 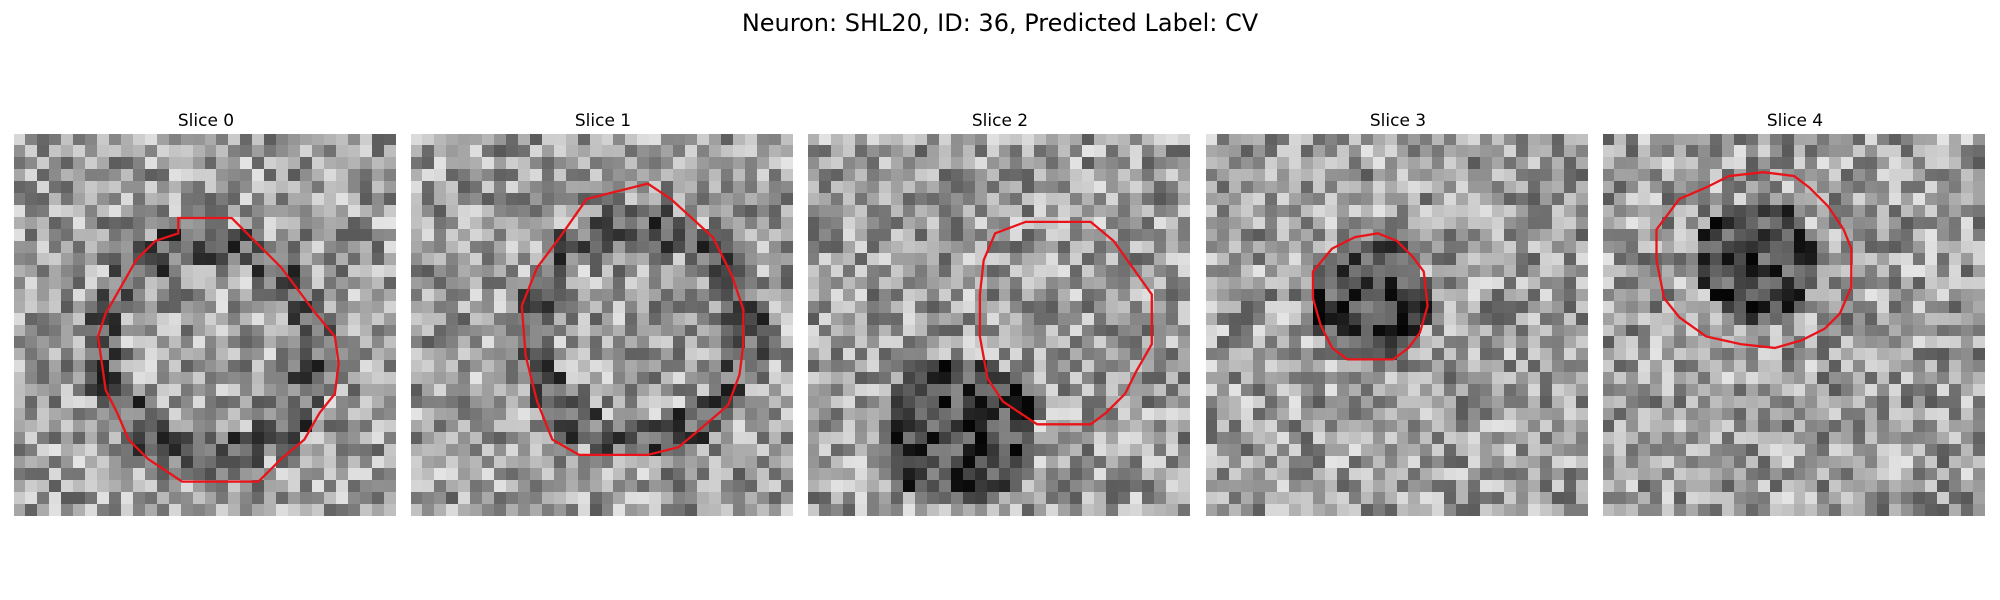 I want to click on slice-title: Slice 3, so click(x=1398, y=121).